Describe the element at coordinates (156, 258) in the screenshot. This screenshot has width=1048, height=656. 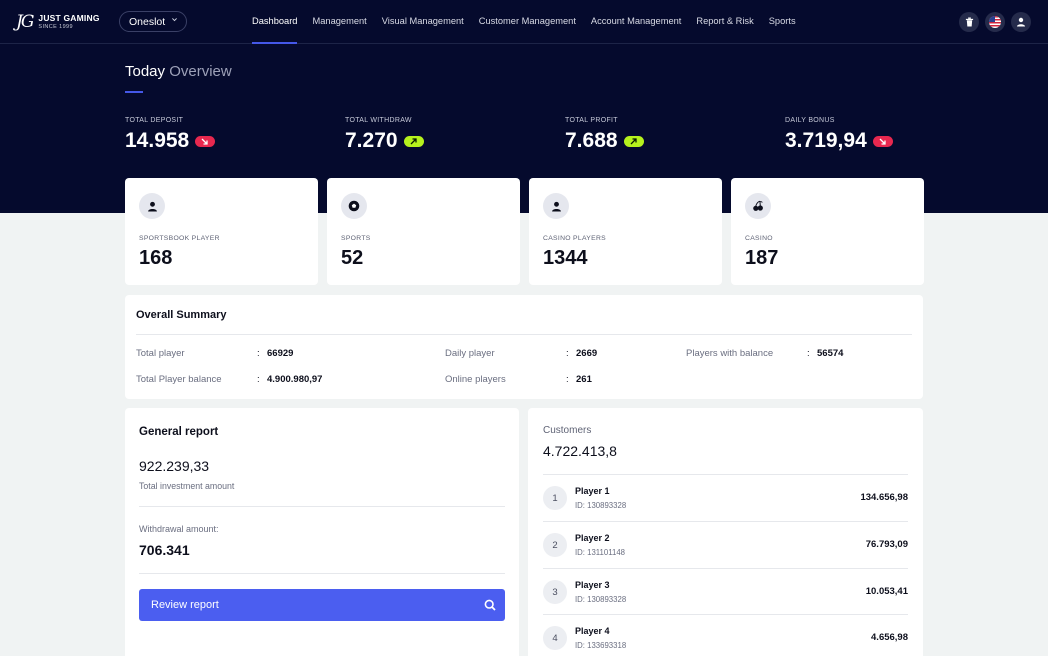
I see `kpi-value: 168` at that location.